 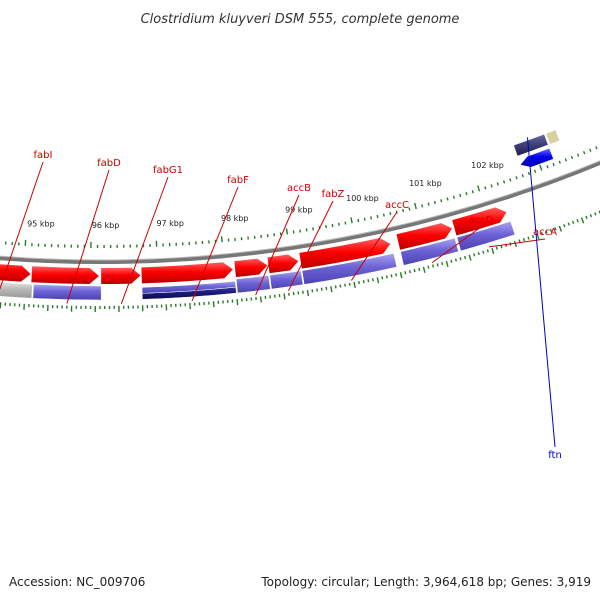 What do you see at coordinates (238, 180) in the screenshot?
I see `gene-label-fabF: fabF` at bounding box center [238, 180].